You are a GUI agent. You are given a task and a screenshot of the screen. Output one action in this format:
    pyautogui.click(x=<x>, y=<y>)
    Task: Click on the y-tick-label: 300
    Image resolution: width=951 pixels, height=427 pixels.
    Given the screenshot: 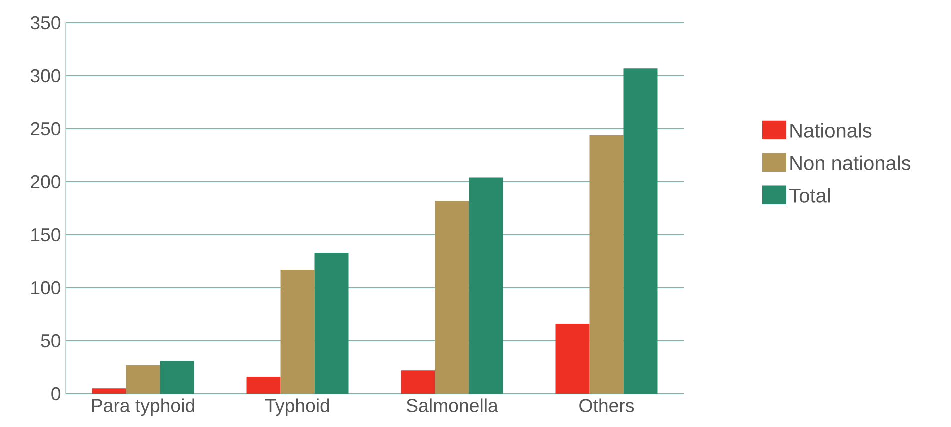 What is the action you would take?
    pyautogui.click(x=45, y=76)
    